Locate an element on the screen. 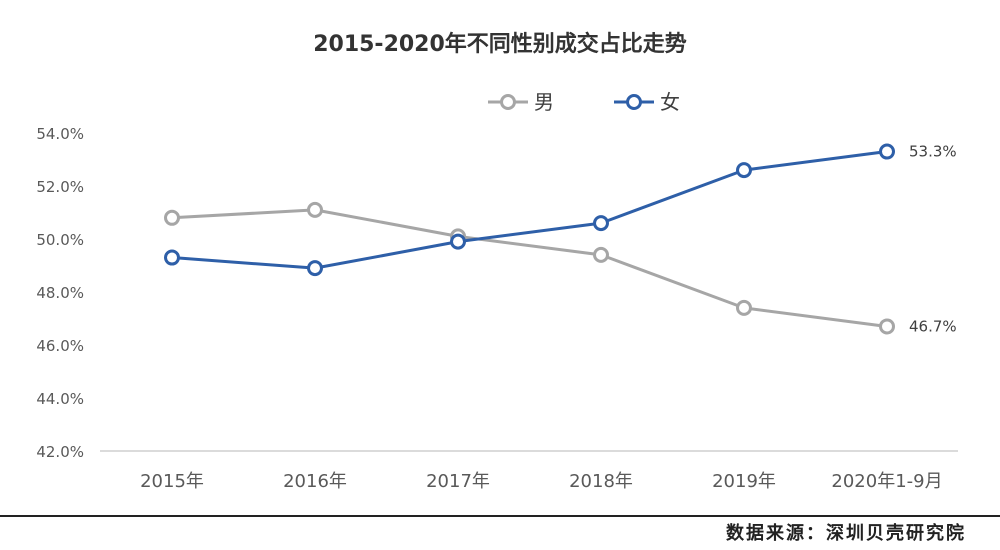  x-tick-label: 2016年 is located at coordinates (315, 481).